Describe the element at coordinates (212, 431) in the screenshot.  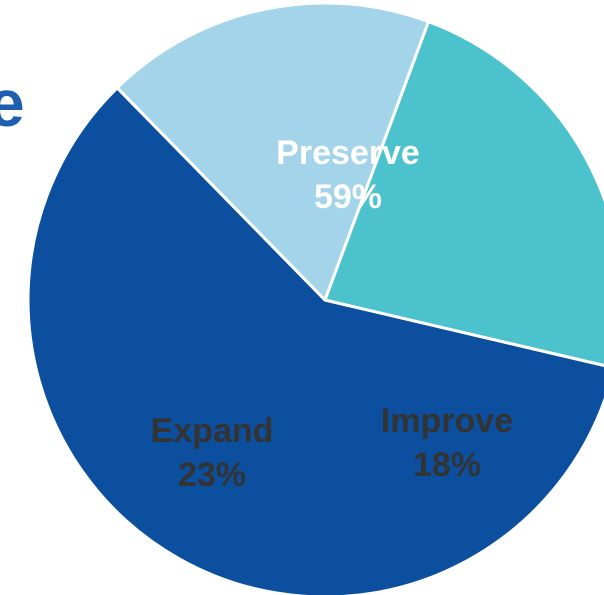
I see `slice-label-expand: Expand` at that location.